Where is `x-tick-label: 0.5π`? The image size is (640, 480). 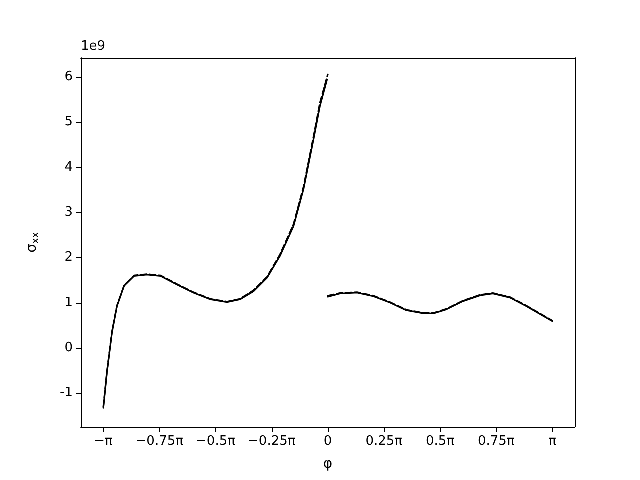
x-tick-label: 0.5π is located at coordinates (440, 441).